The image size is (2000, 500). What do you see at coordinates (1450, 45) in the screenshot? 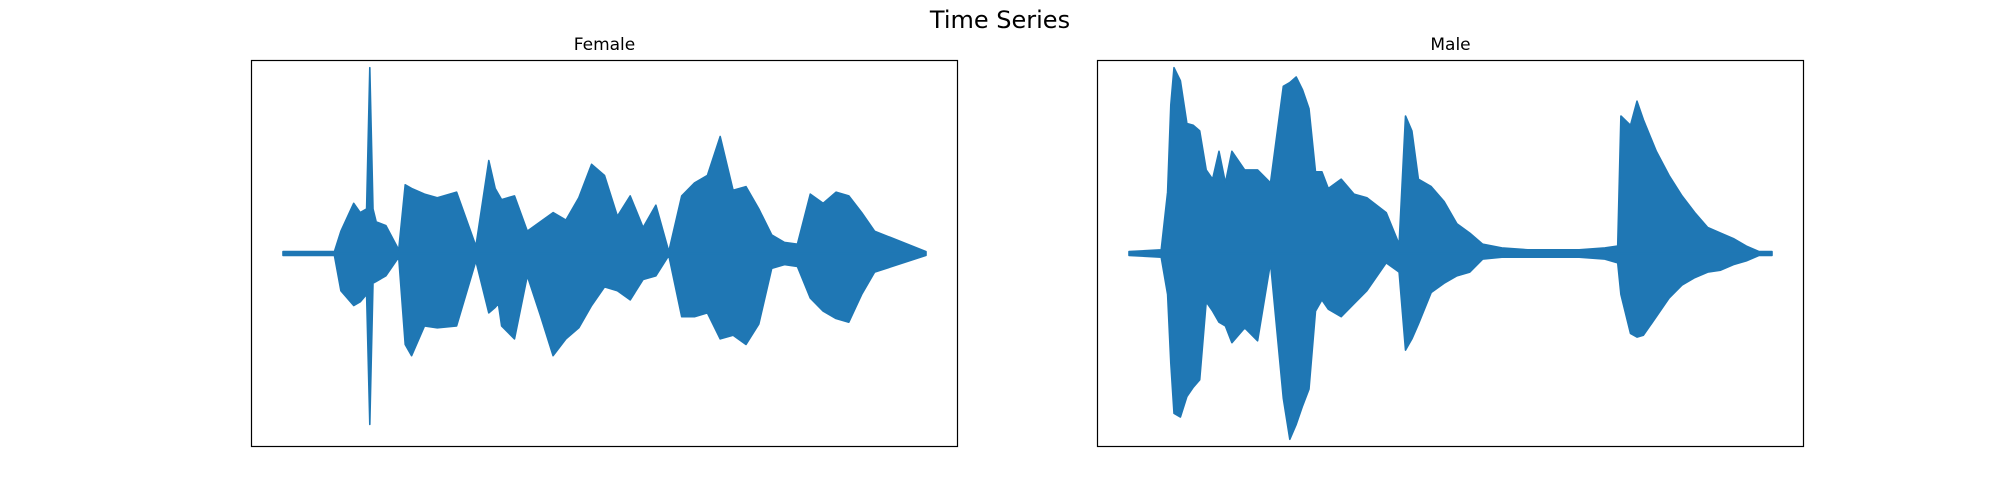
I see `male-panel-title: Male` at bounding box center [1450, 45].